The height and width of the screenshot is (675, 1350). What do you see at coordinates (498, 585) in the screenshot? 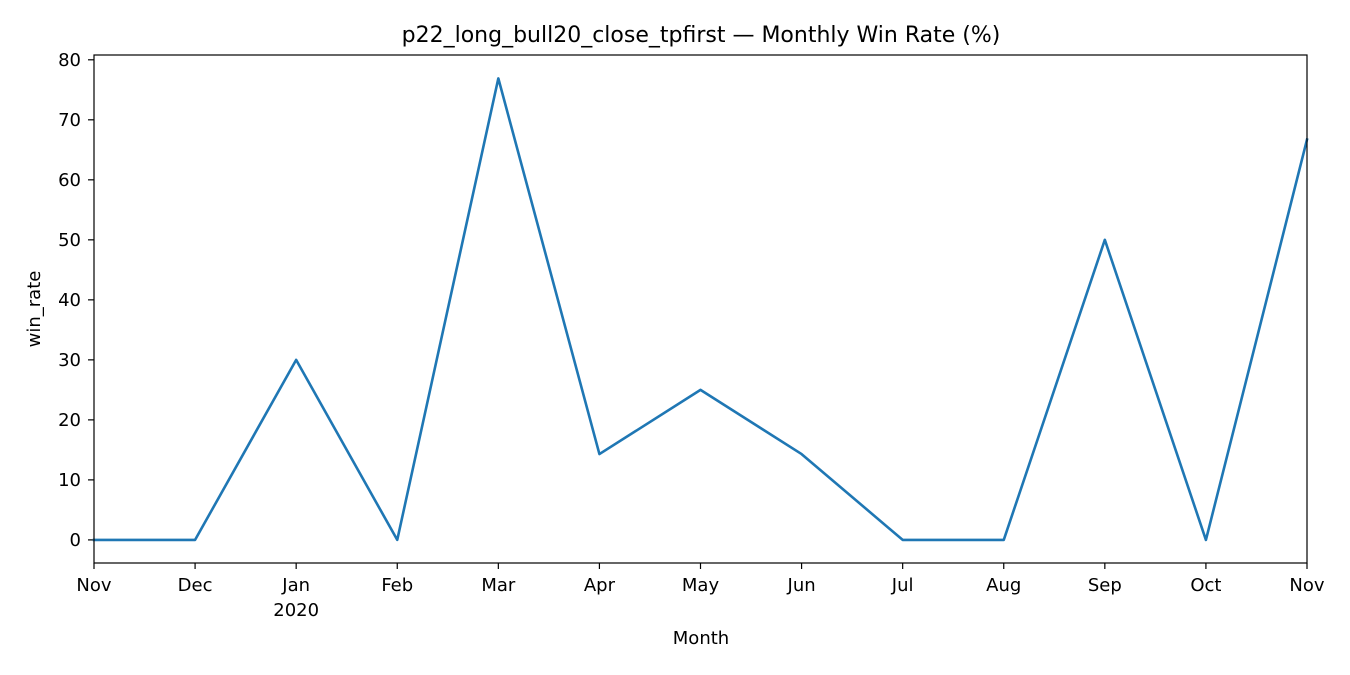
I see `x-tick-label: Mar` at bounding box center [498, 585].